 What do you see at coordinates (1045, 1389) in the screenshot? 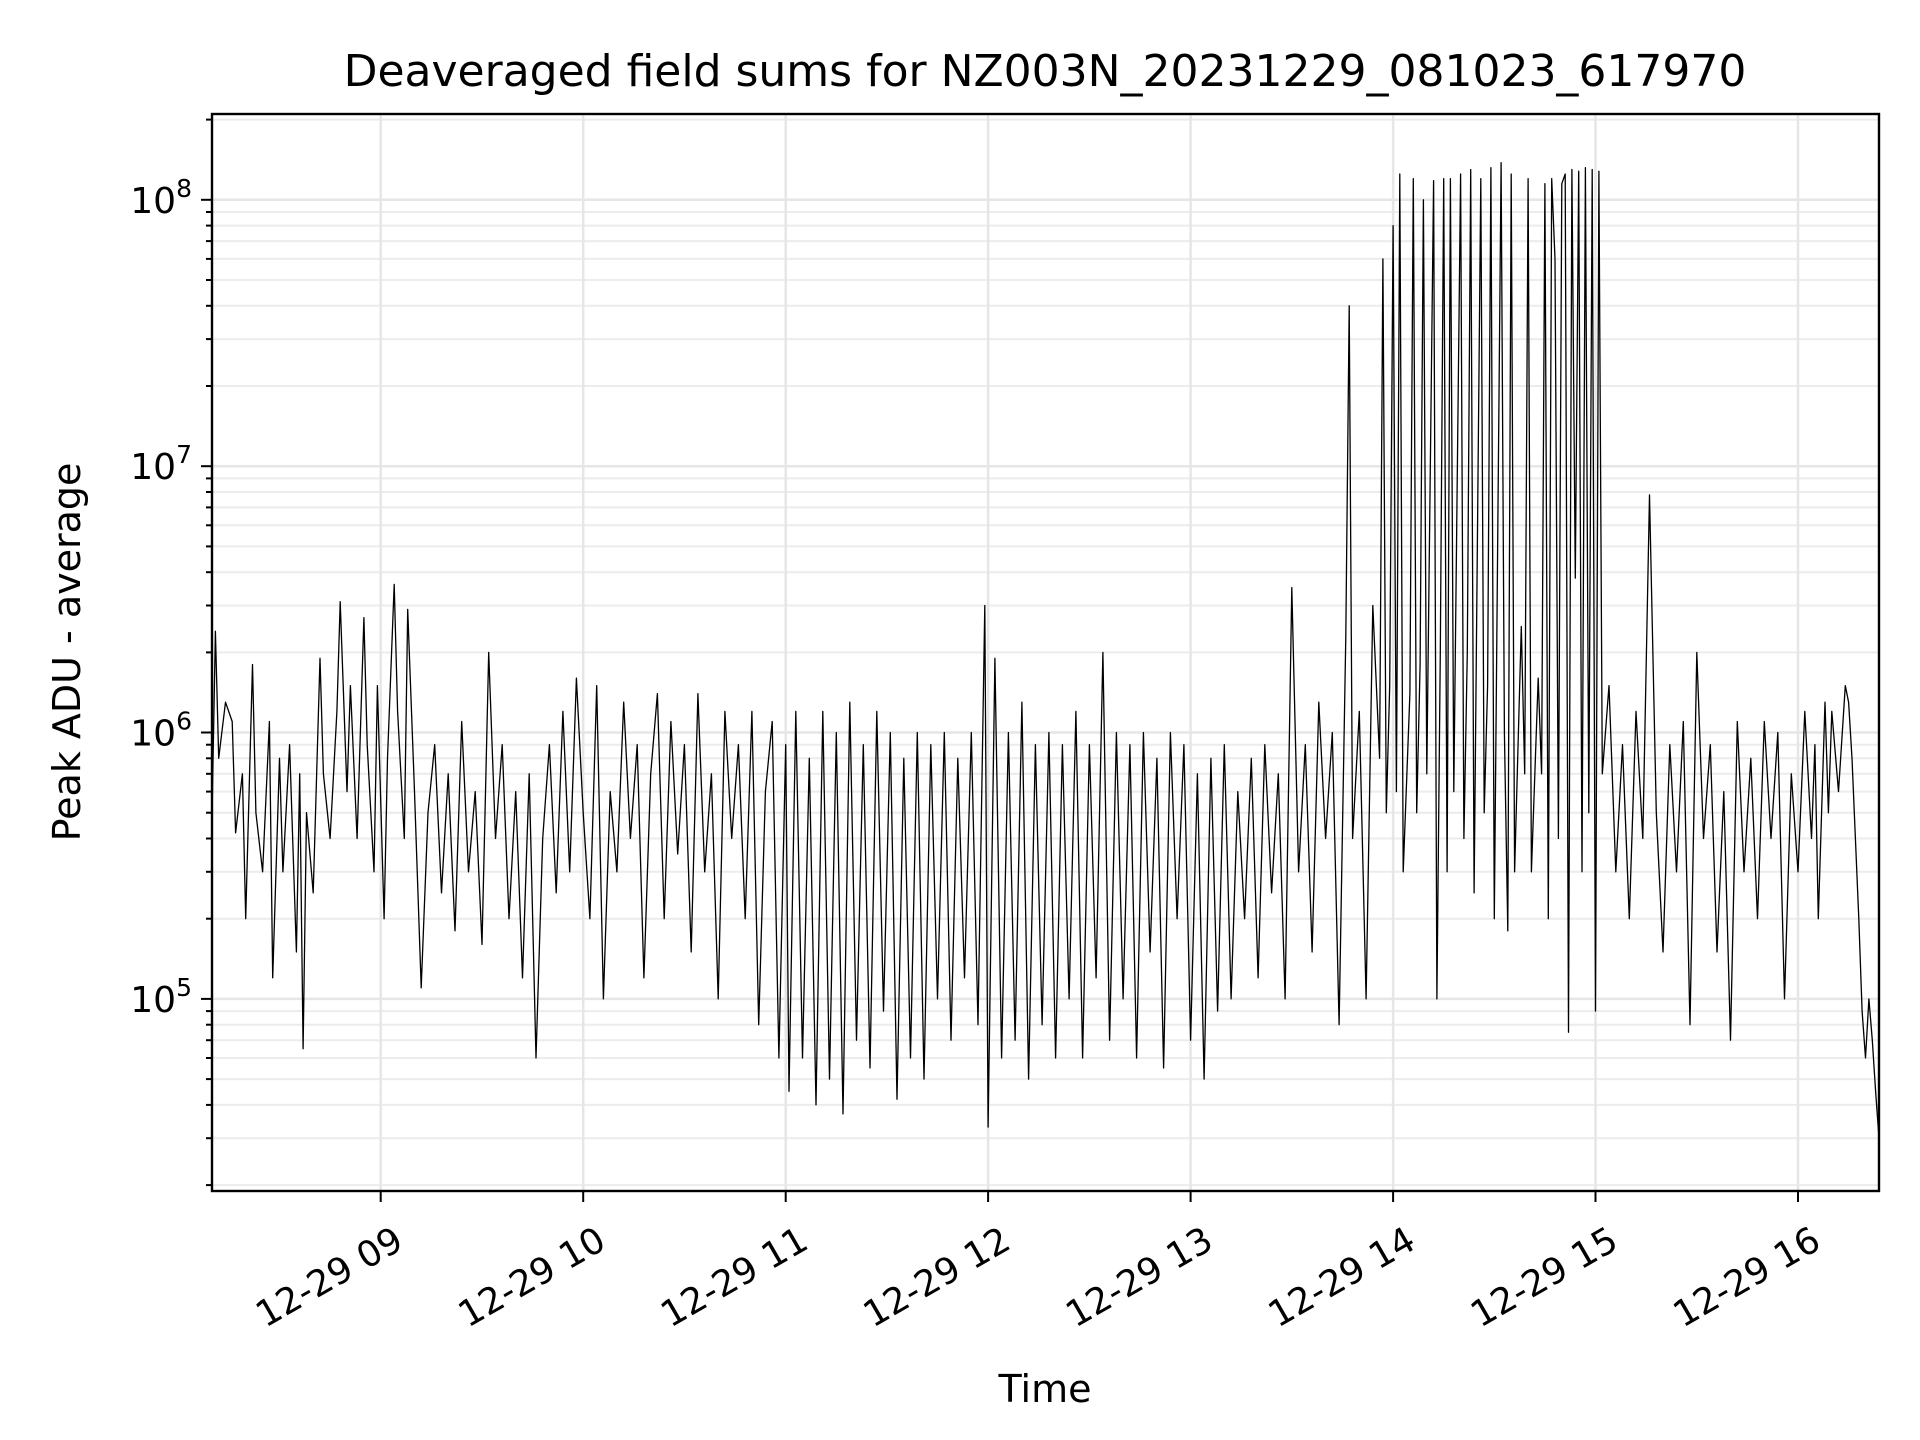
I see `x-axis-label: Time` at bounding box center [1045, 1389].